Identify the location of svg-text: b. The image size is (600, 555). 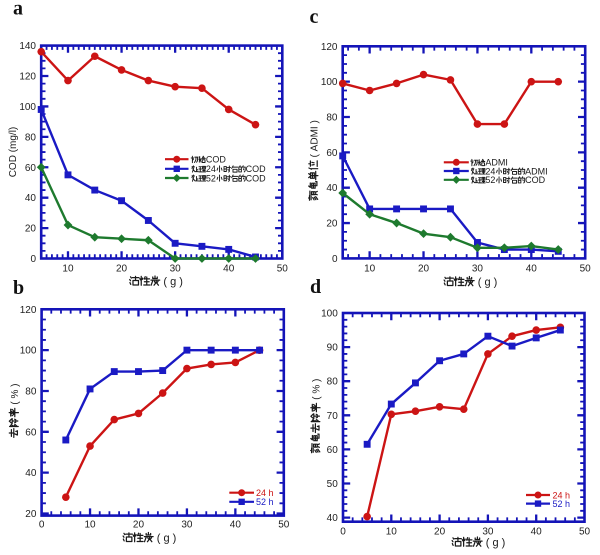
(18, 288).